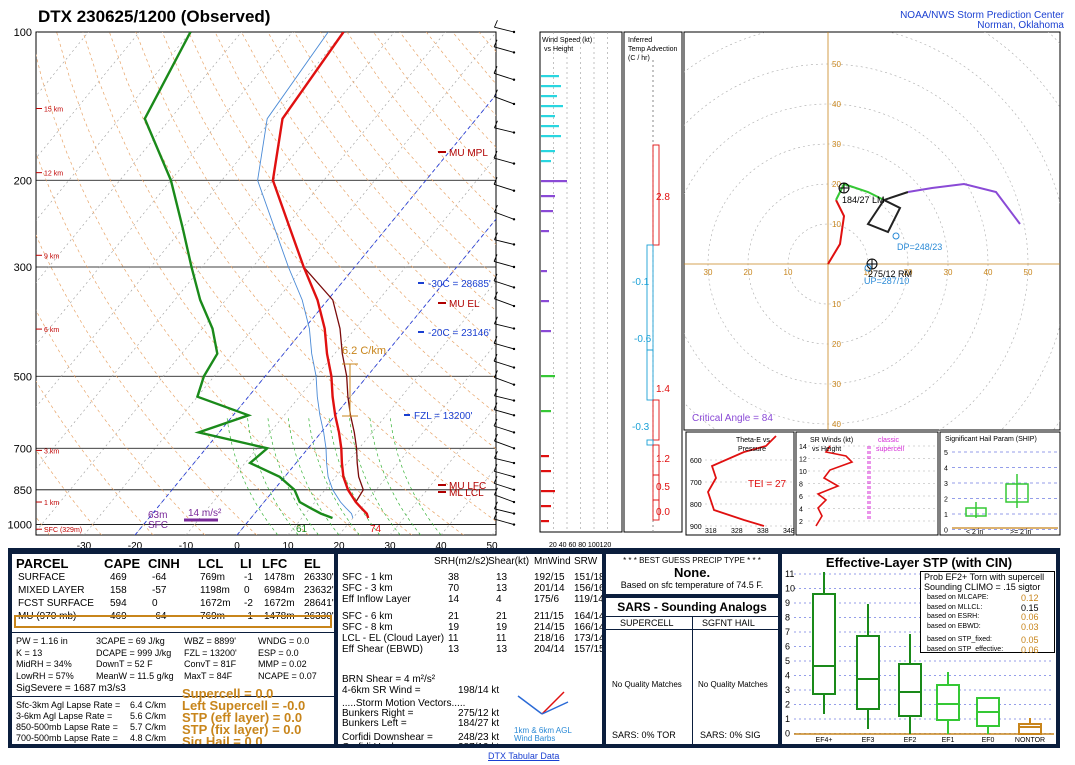 The image size is (1075, 765). I want to click on ta-bar, so click(656, 420).